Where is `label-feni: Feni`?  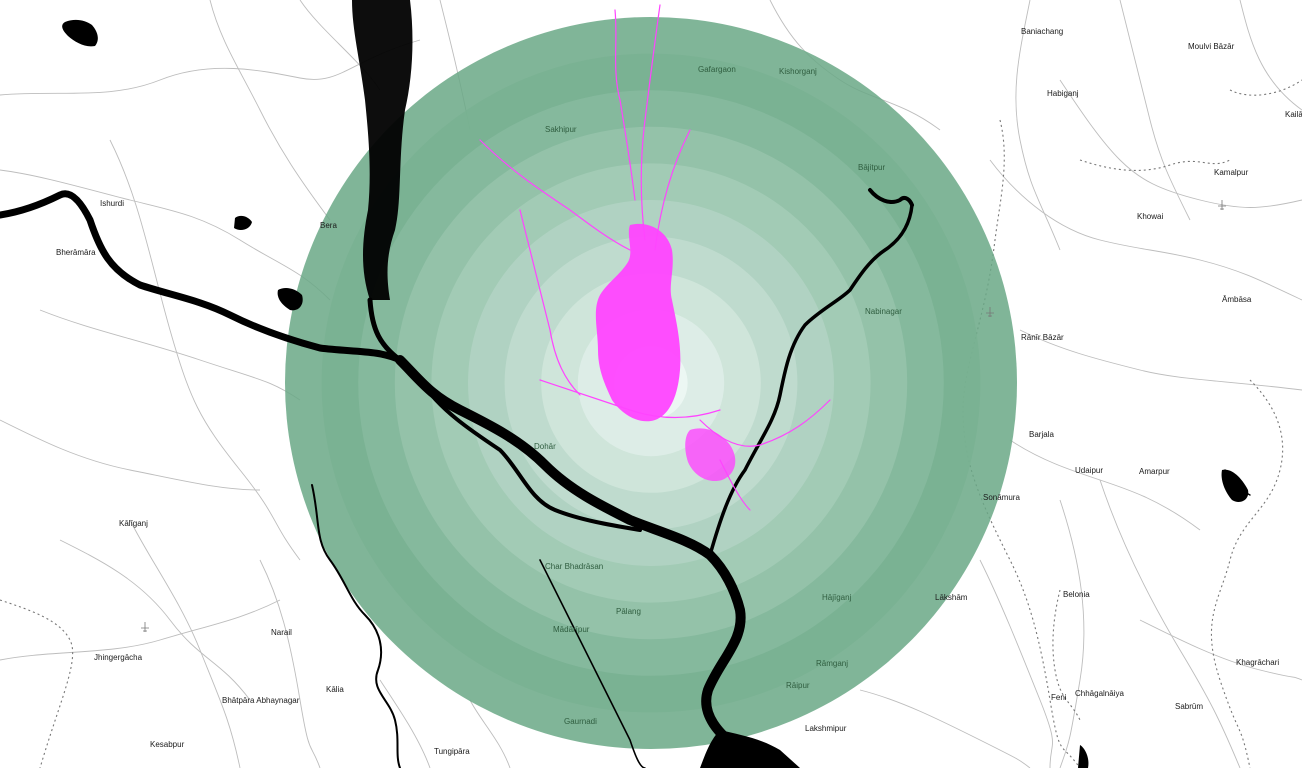
label-feni: Feni is located at coordinates (1059, 697).